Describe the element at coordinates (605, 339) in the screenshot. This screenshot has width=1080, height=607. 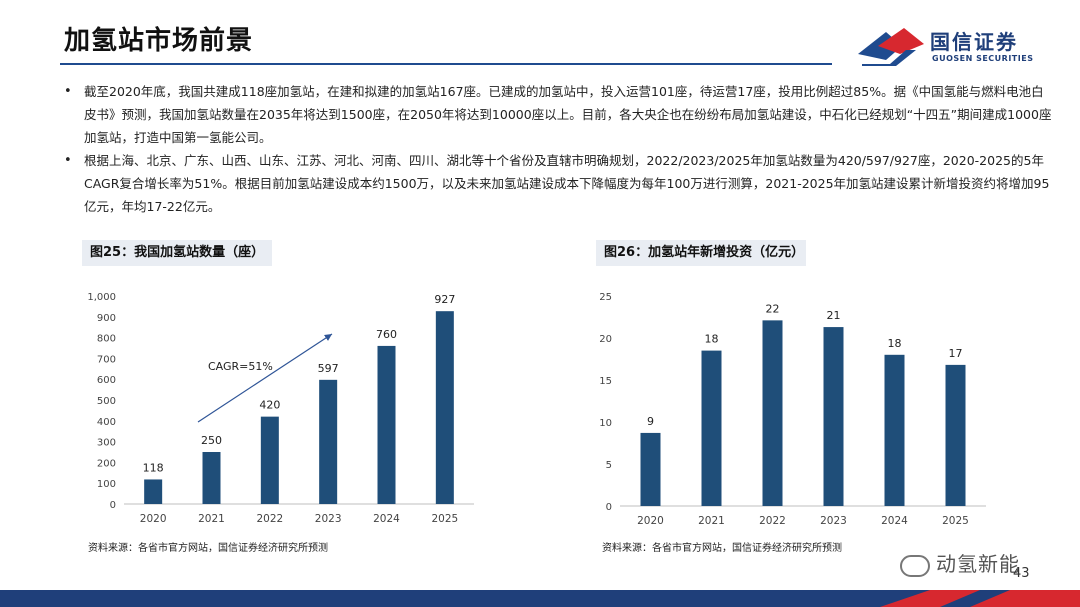
I see `y-tick-label: 20` at that location.